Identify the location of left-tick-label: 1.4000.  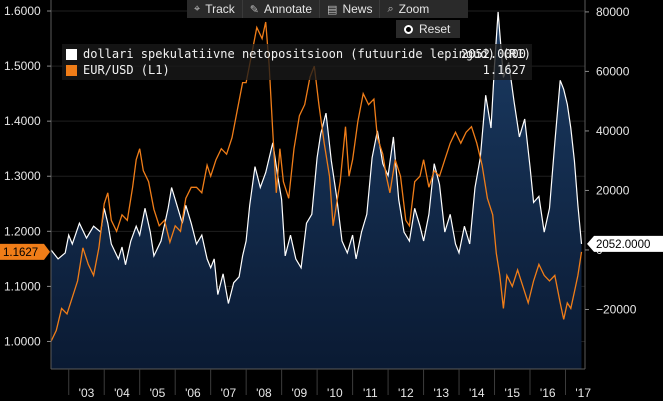
(22, 121).